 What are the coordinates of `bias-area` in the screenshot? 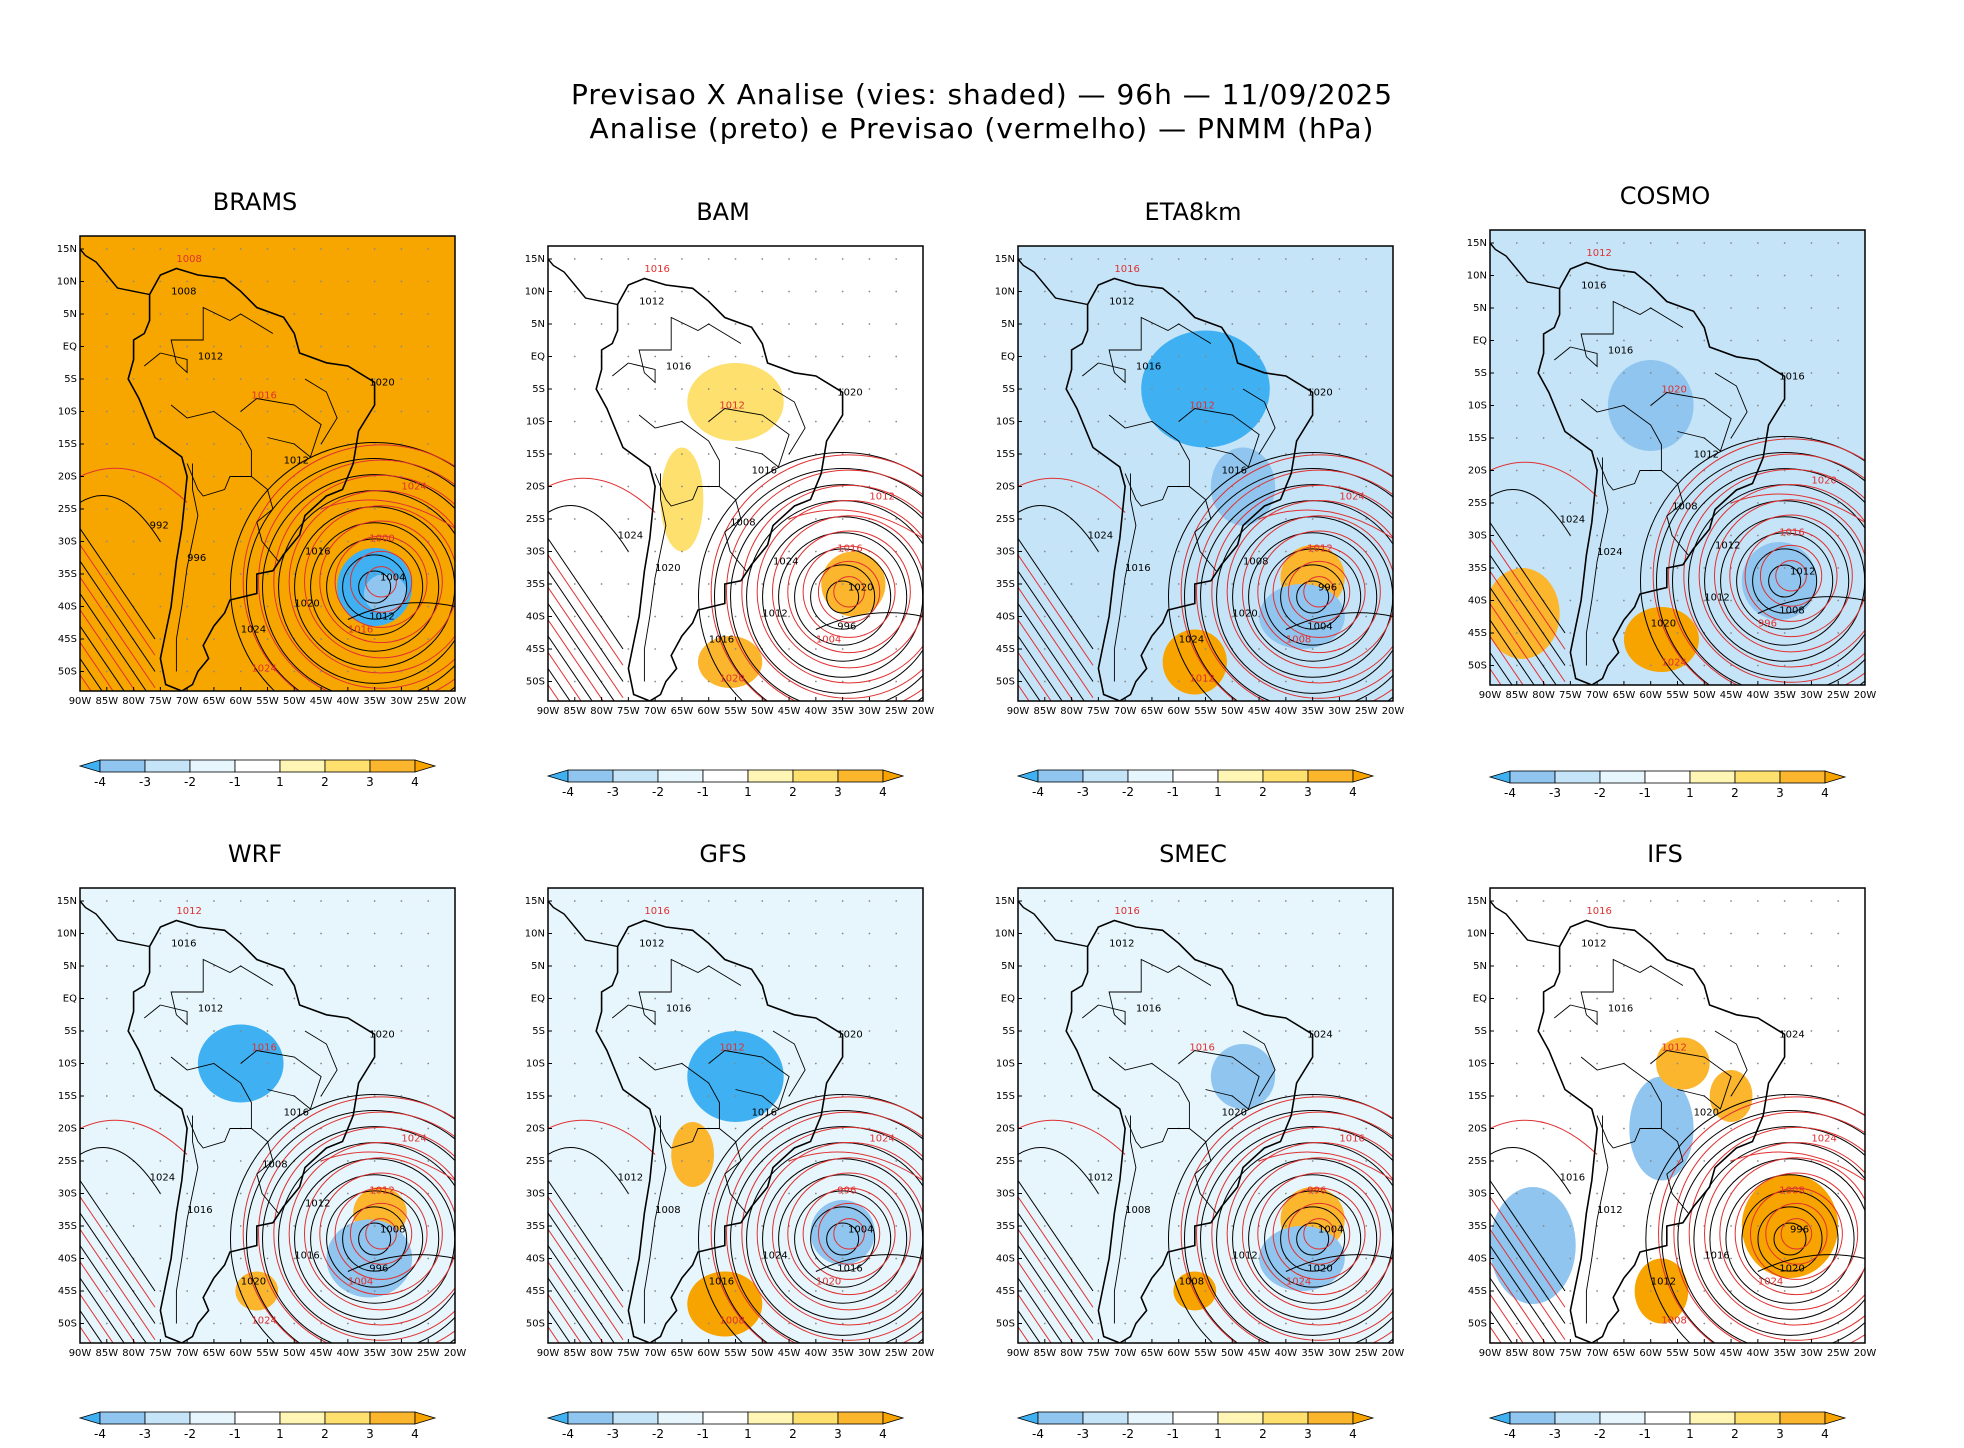 It's located at (735, 1076).